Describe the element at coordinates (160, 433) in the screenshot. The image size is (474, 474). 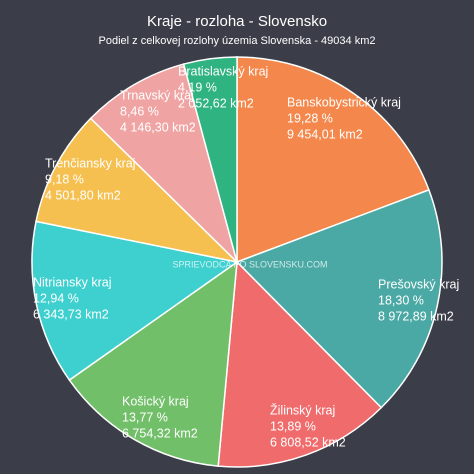
I see `area-label: 6 754,32 km2` at that location.